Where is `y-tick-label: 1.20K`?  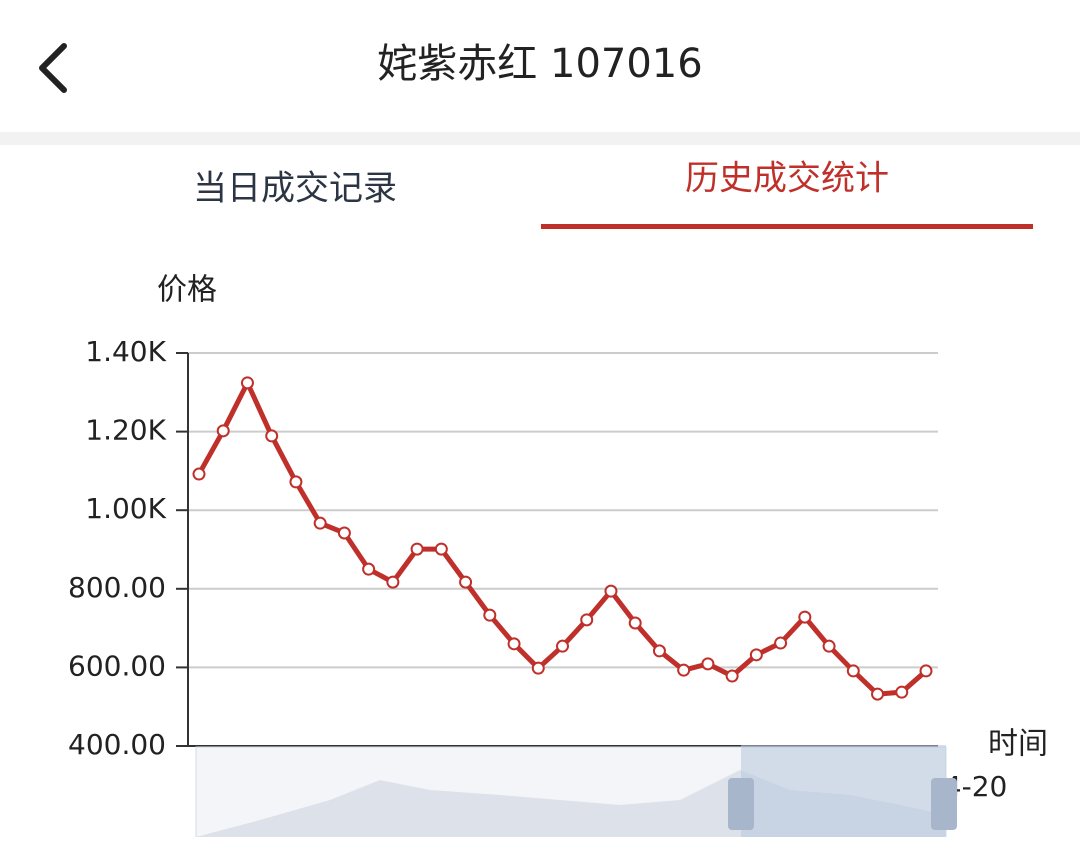 y-tick-label: 1.20K is located at coordinates (125, 430).